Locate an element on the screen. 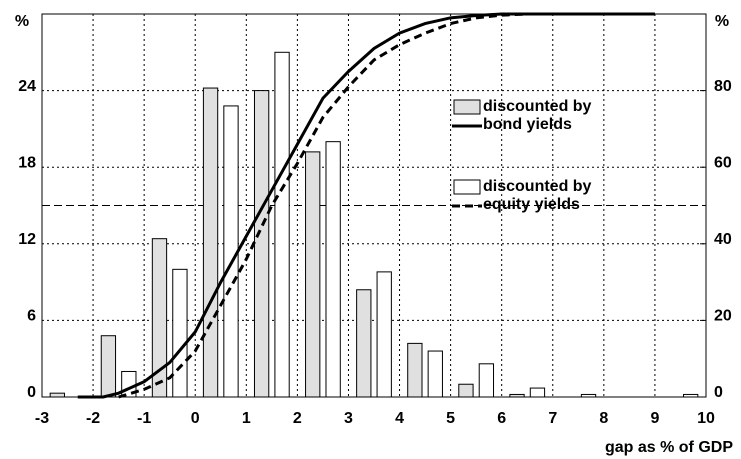 Image resolution: width=741 pixels, height=459 pixels. x-tick-label: -3 is located at coordinates (42, 418).